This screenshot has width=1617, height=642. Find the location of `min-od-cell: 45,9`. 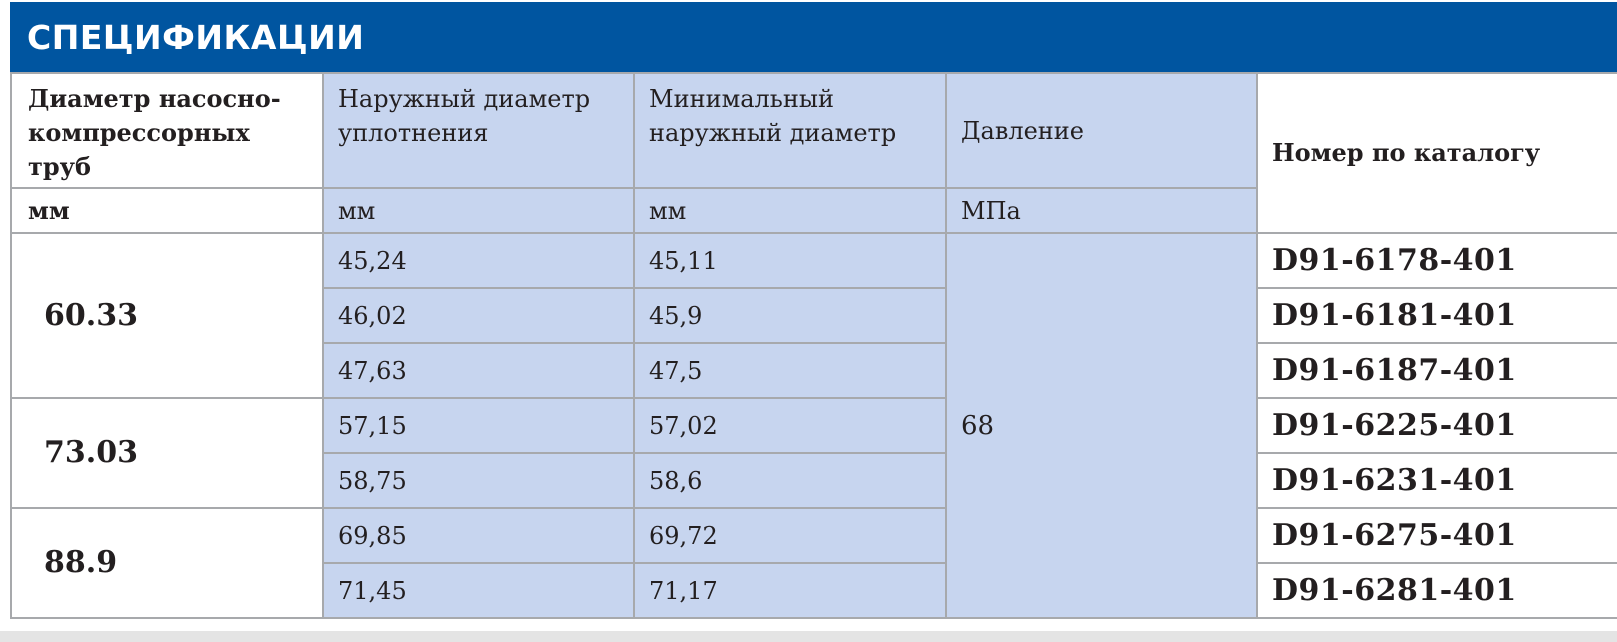

min-od-cell: 45,9 is located at coordinates (790, 315).